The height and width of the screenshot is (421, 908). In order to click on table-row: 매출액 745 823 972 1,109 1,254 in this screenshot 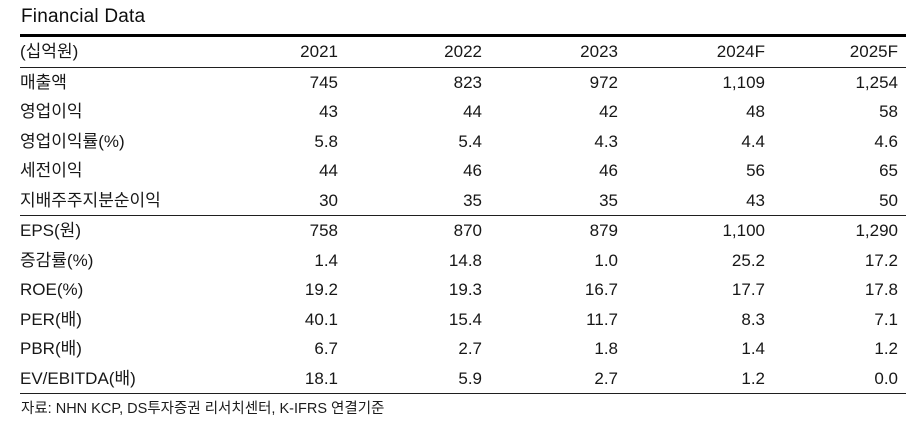, I will do `click(463, 82)`.